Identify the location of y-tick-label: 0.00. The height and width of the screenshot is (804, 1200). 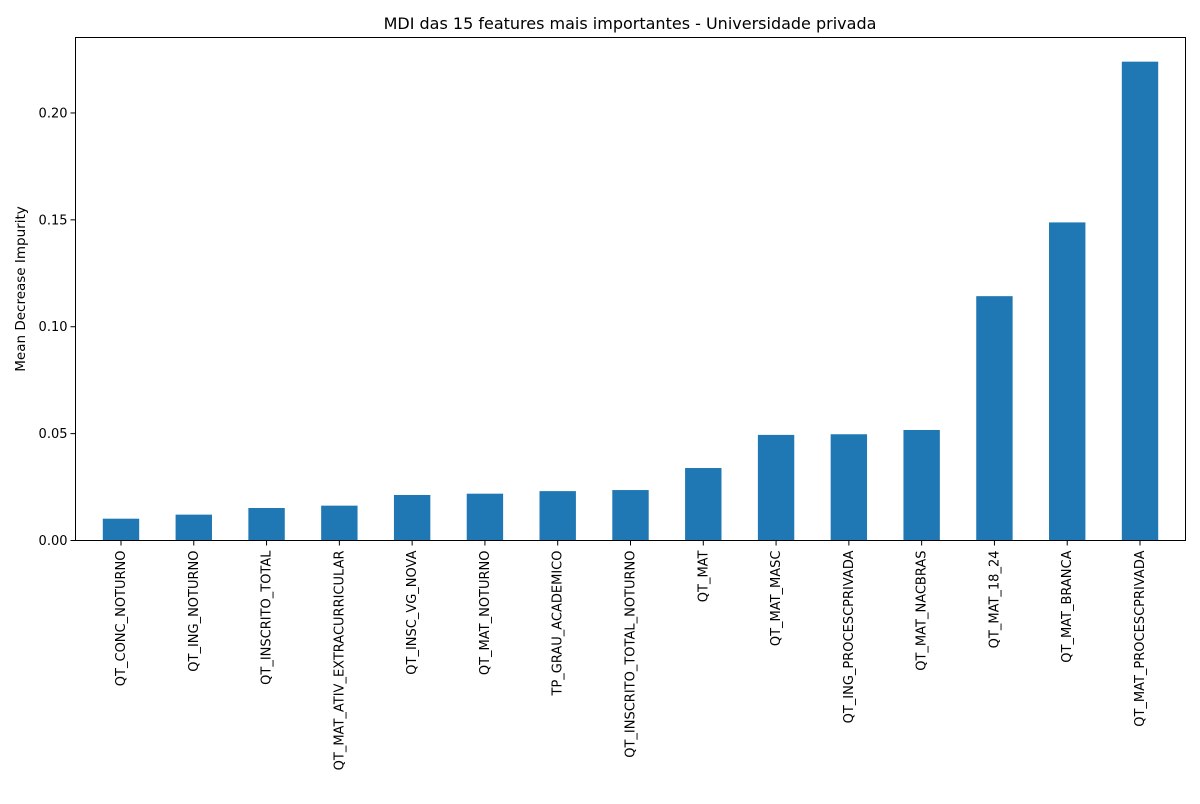
(53, 541).